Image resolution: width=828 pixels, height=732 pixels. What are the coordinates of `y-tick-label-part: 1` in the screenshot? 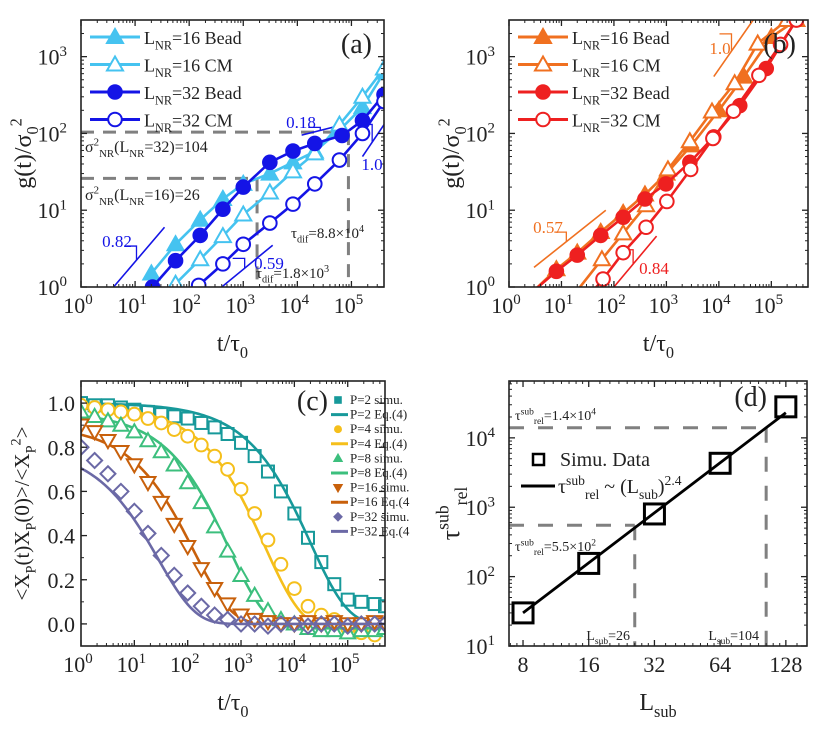 It's located at (491, 641).